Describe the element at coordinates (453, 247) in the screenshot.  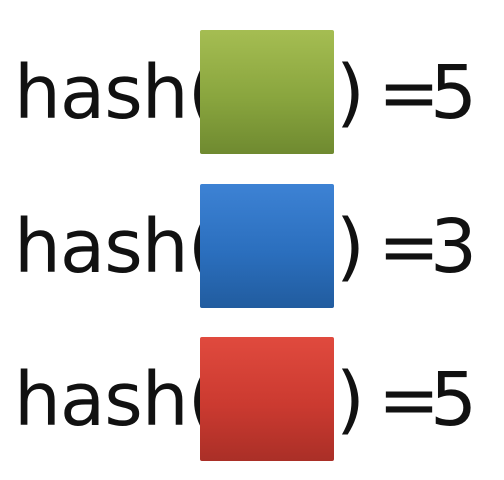
I see `hash-value: 3` at that location.